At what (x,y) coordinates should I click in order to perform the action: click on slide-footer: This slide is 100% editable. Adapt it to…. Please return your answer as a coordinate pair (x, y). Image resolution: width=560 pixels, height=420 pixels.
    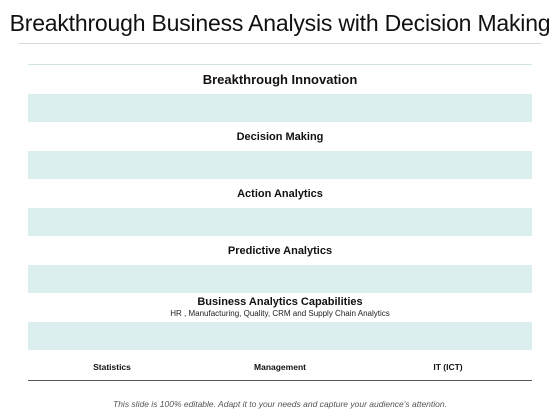
    Looking at the image, I should click on (280, 404).